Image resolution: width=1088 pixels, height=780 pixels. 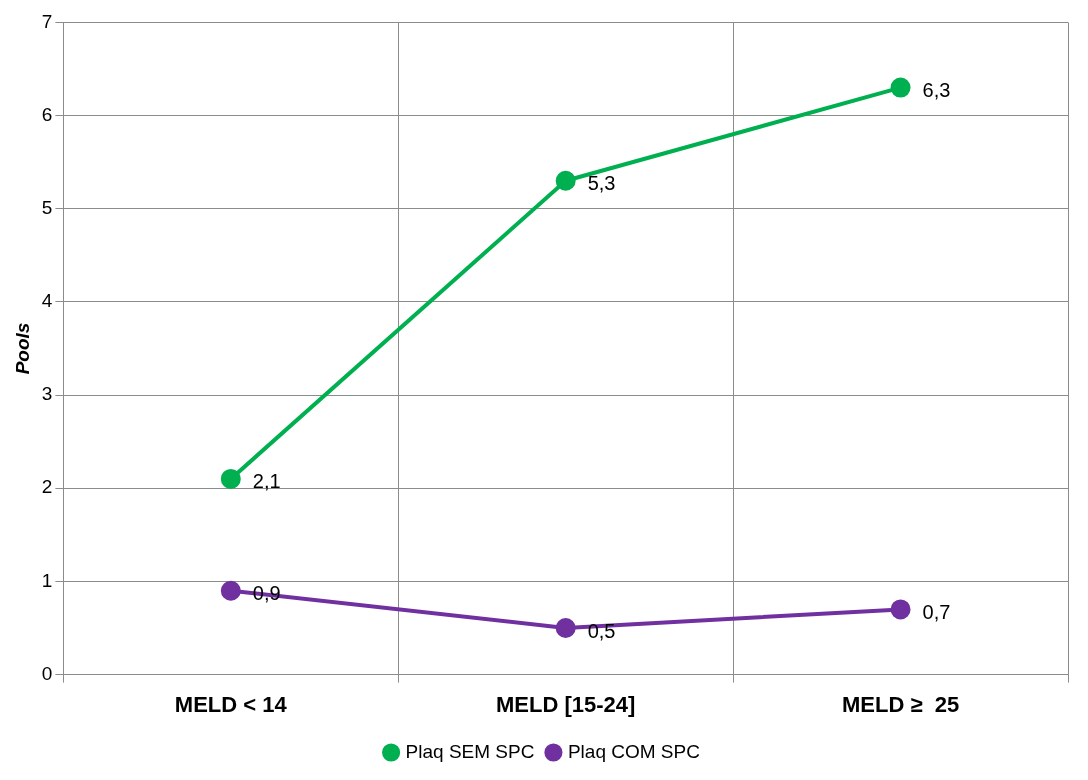 What do you see at coordinates (601, 183) in the screenshot?
I see `data-label: 5,3` at bounding box center [601, 183].